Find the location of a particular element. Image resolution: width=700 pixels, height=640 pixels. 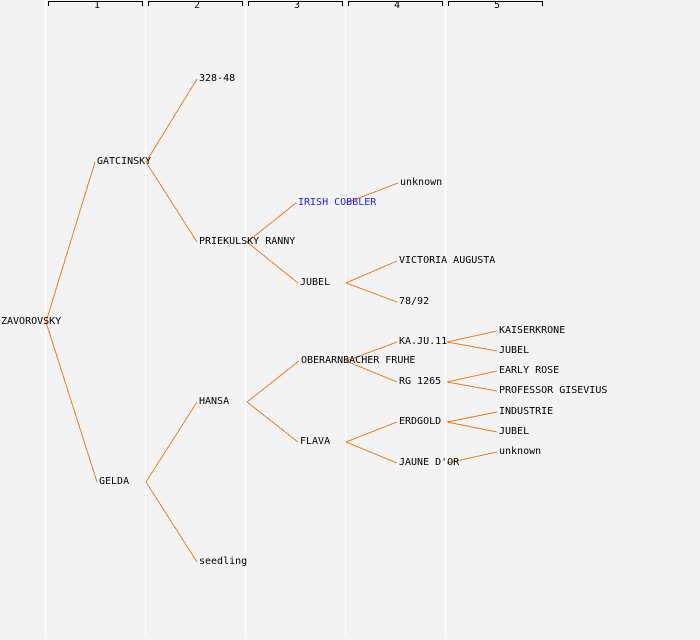

node-label-kaiserkrone: KAISERKRONE is located at coordinates (532, 330).